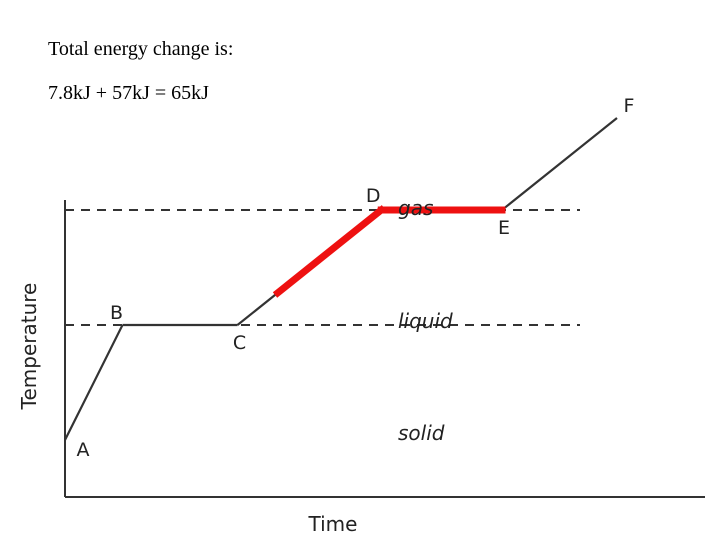  Describe the element at coordinates (421, 433) in the screenshot. I see `region-label-solid: solid` at that location.